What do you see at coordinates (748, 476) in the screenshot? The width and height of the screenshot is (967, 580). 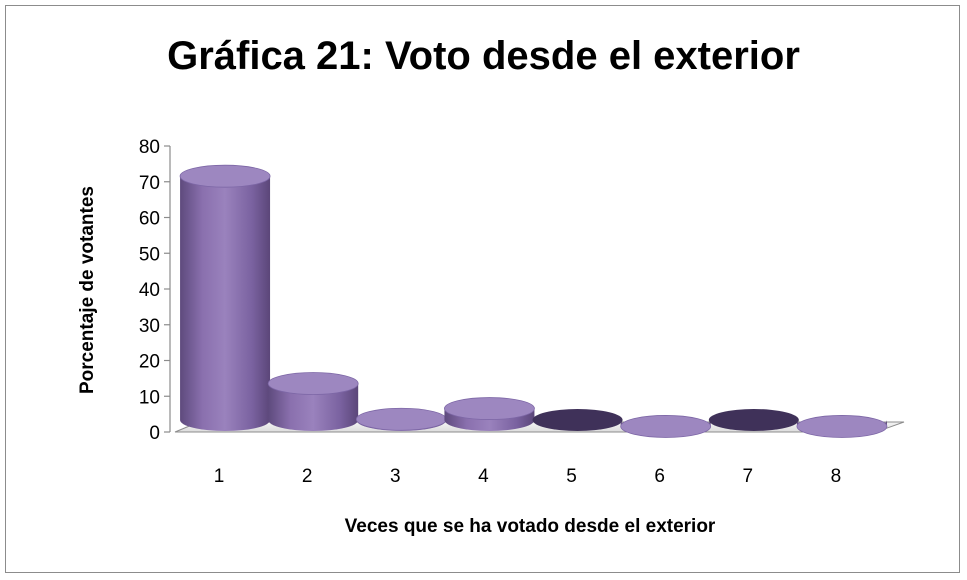 I see `x-tick-label: 7` at bounding box center [748, 476].